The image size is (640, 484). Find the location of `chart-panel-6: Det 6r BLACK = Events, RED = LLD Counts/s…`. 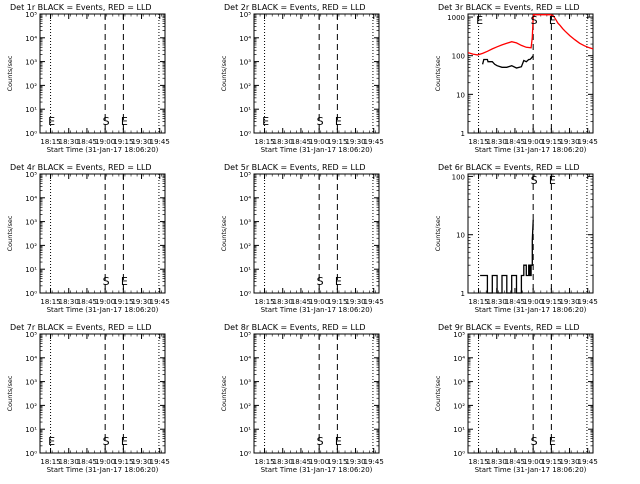

chart-panel-6: Det 6r BLACK = Events, RED = LLD Counts/s… is located at coordinates (516, 238).